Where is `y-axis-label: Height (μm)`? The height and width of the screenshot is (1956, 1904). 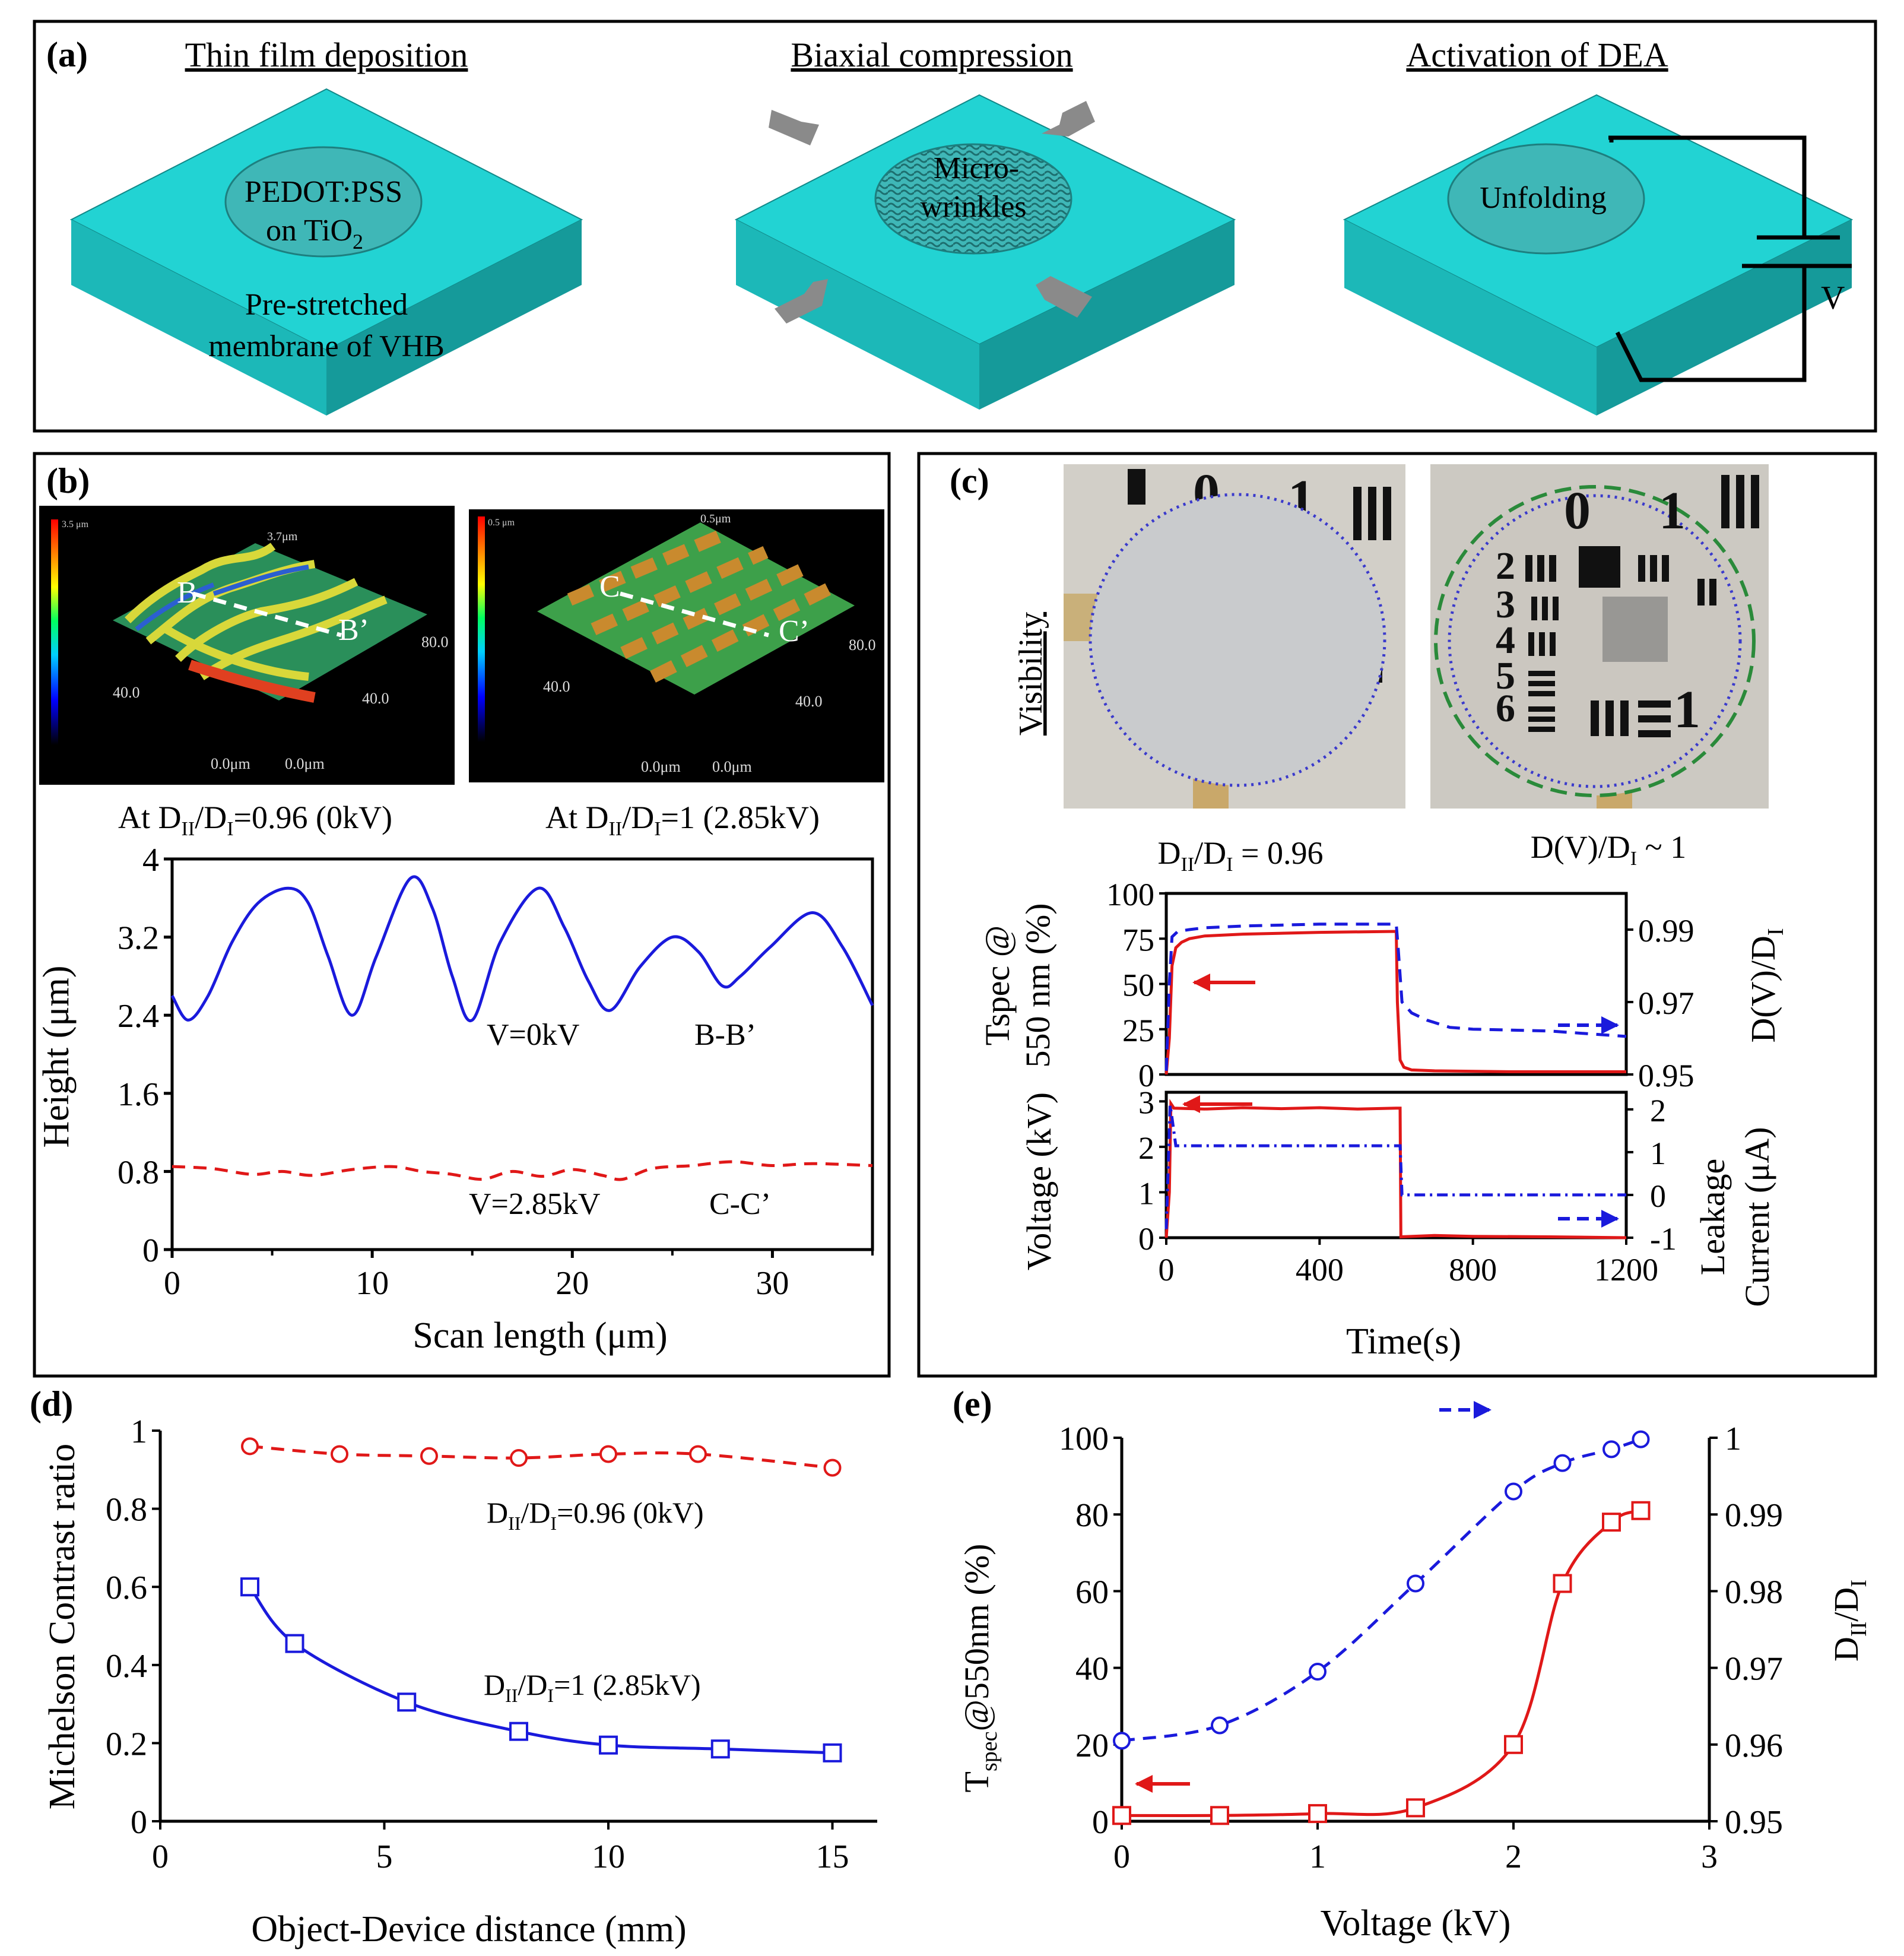
y-axis-label: Height (μm) is located at coordinates (56, 1056).